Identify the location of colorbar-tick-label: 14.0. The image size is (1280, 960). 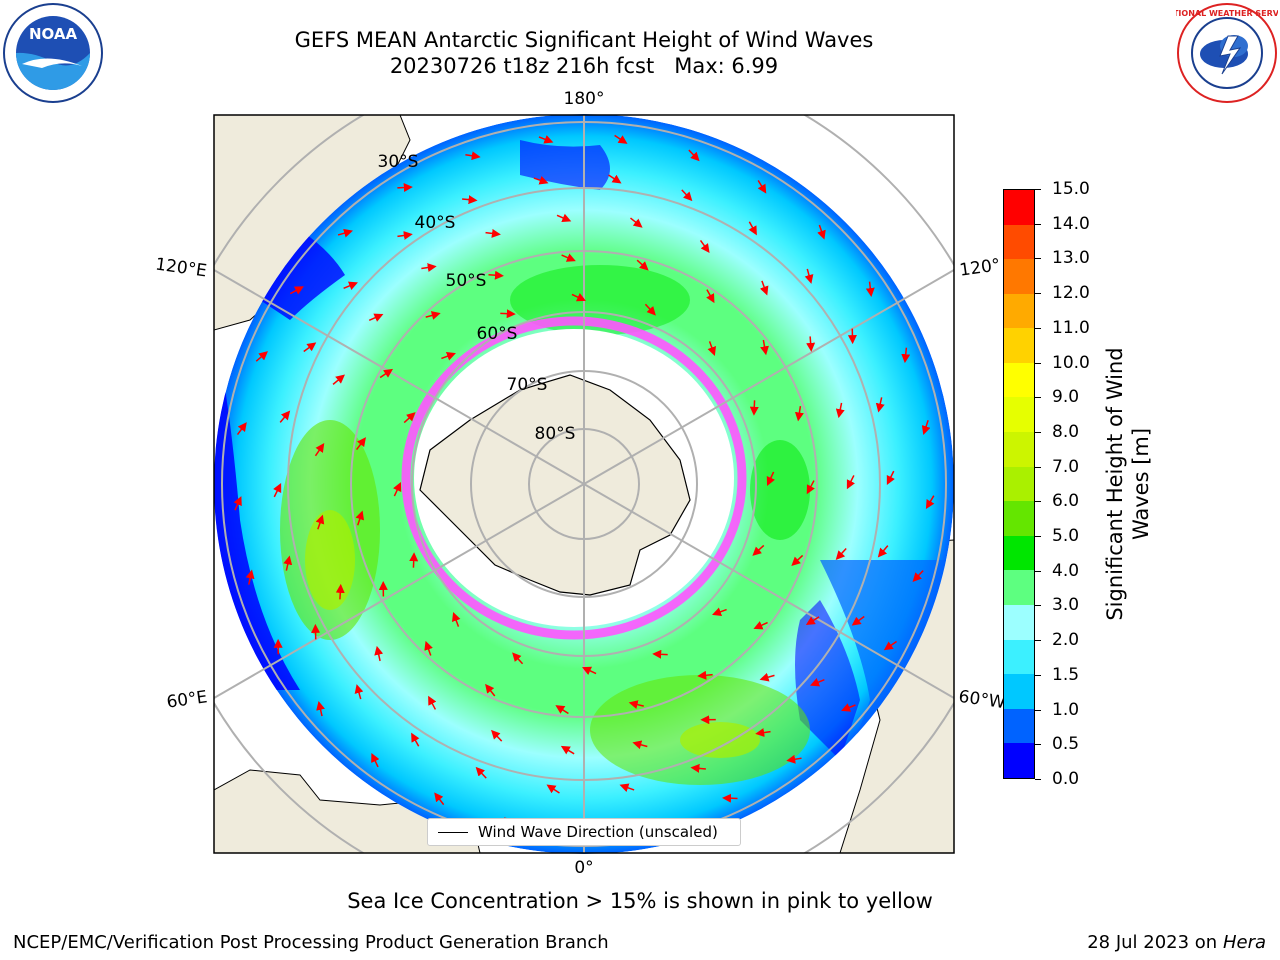
(1071, 223).